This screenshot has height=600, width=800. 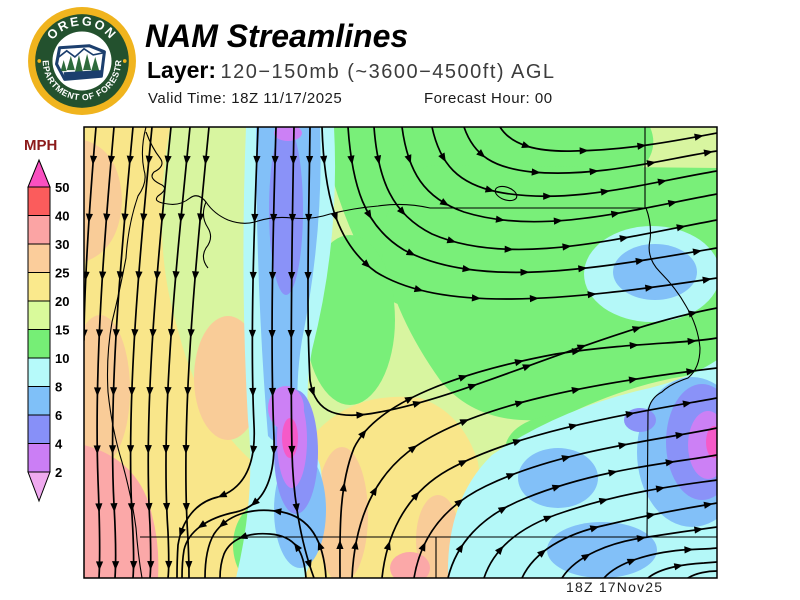 I want to click on forecast-hour: Forecast Hour: 00, so click(x=488, y=98).